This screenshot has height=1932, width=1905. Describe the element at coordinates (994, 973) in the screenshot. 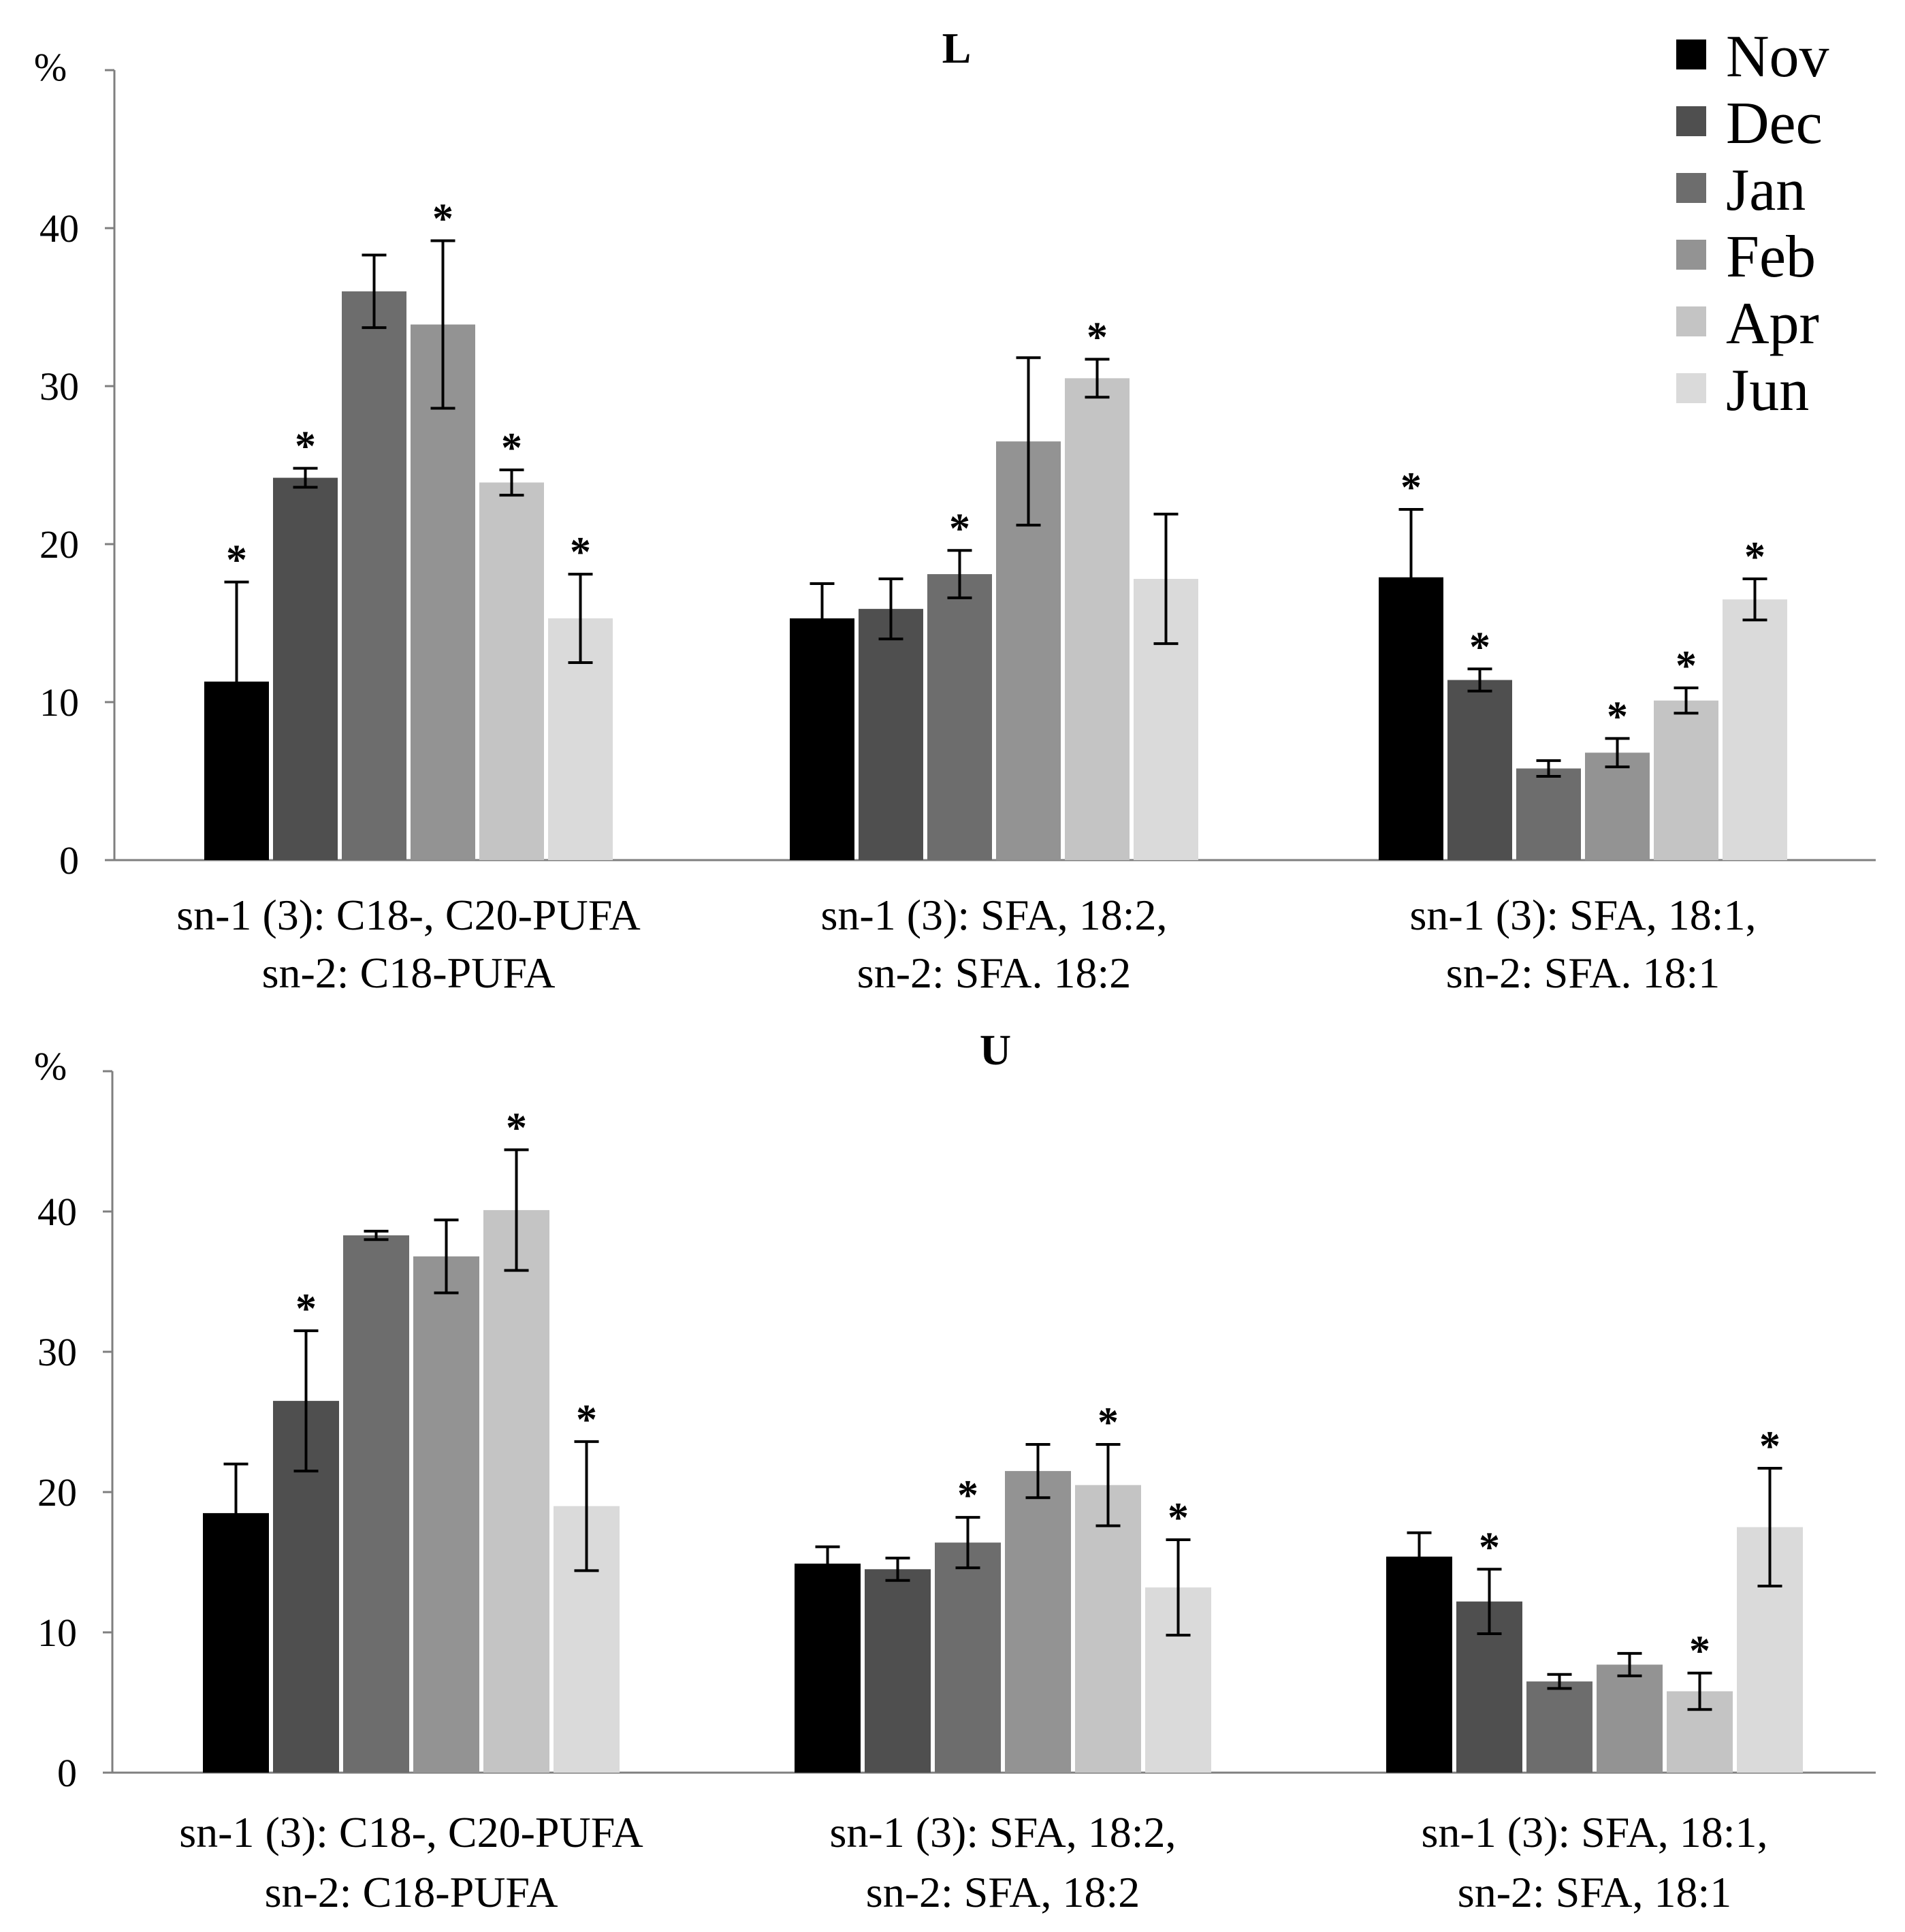

I see `category-label: sn-2: SFA. 18:2` at that location.